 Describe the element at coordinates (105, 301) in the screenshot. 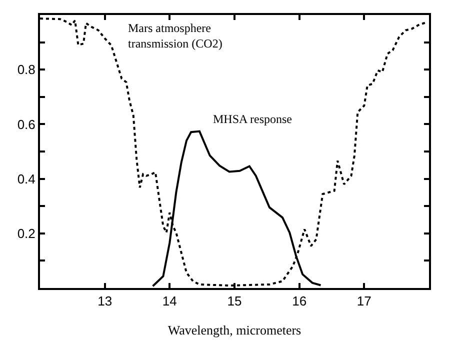

I see `x-tick-label: 13` at that location.